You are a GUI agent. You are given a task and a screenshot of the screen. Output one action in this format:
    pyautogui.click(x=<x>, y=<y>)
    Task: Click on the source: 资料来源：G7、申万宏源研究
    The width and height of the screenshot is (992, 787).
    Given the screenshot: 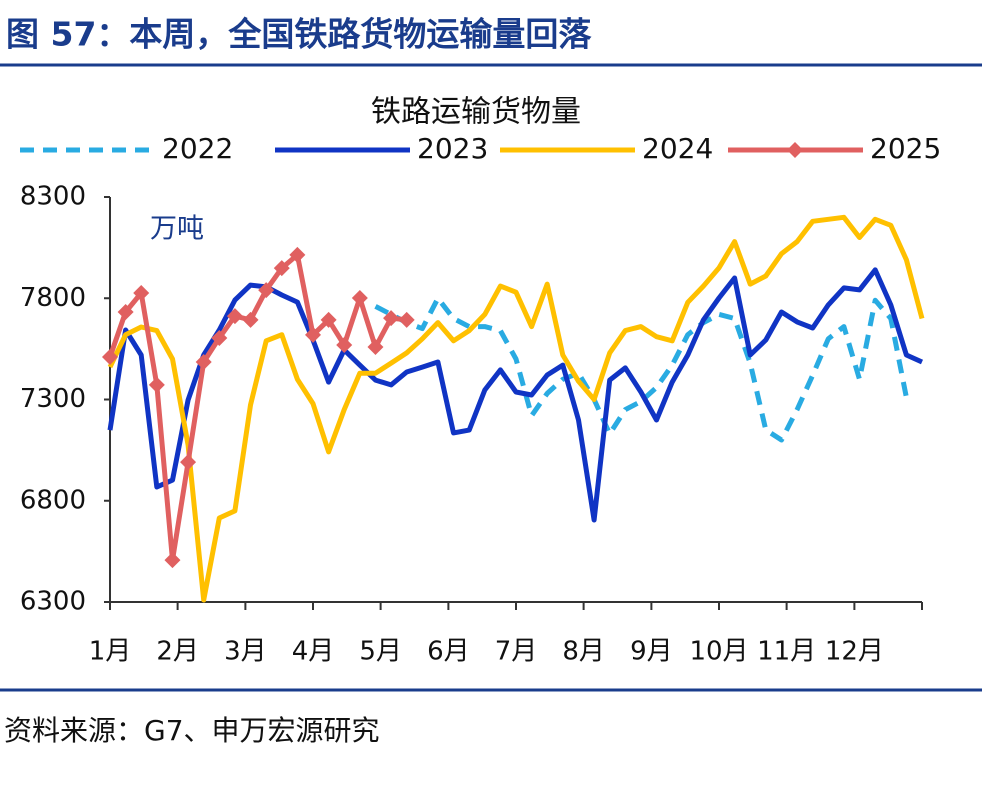 What is the action you would take?
    pyautogui.click(x=192, y=730)
    